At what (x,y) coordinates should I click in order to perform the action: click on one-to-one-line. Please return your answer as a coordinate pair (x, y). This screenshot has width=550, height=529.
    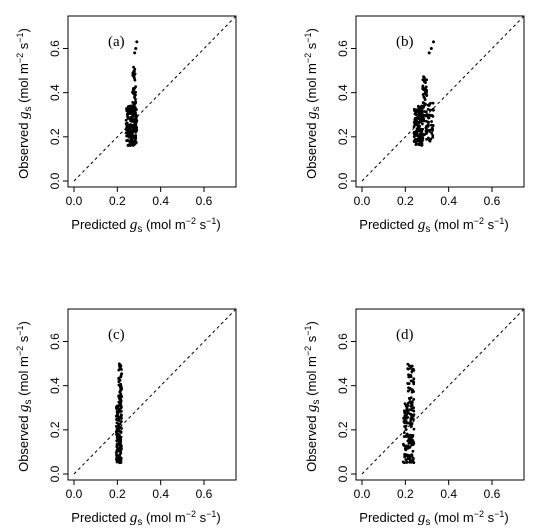
    Looking at the image, I should click on (155, 391).